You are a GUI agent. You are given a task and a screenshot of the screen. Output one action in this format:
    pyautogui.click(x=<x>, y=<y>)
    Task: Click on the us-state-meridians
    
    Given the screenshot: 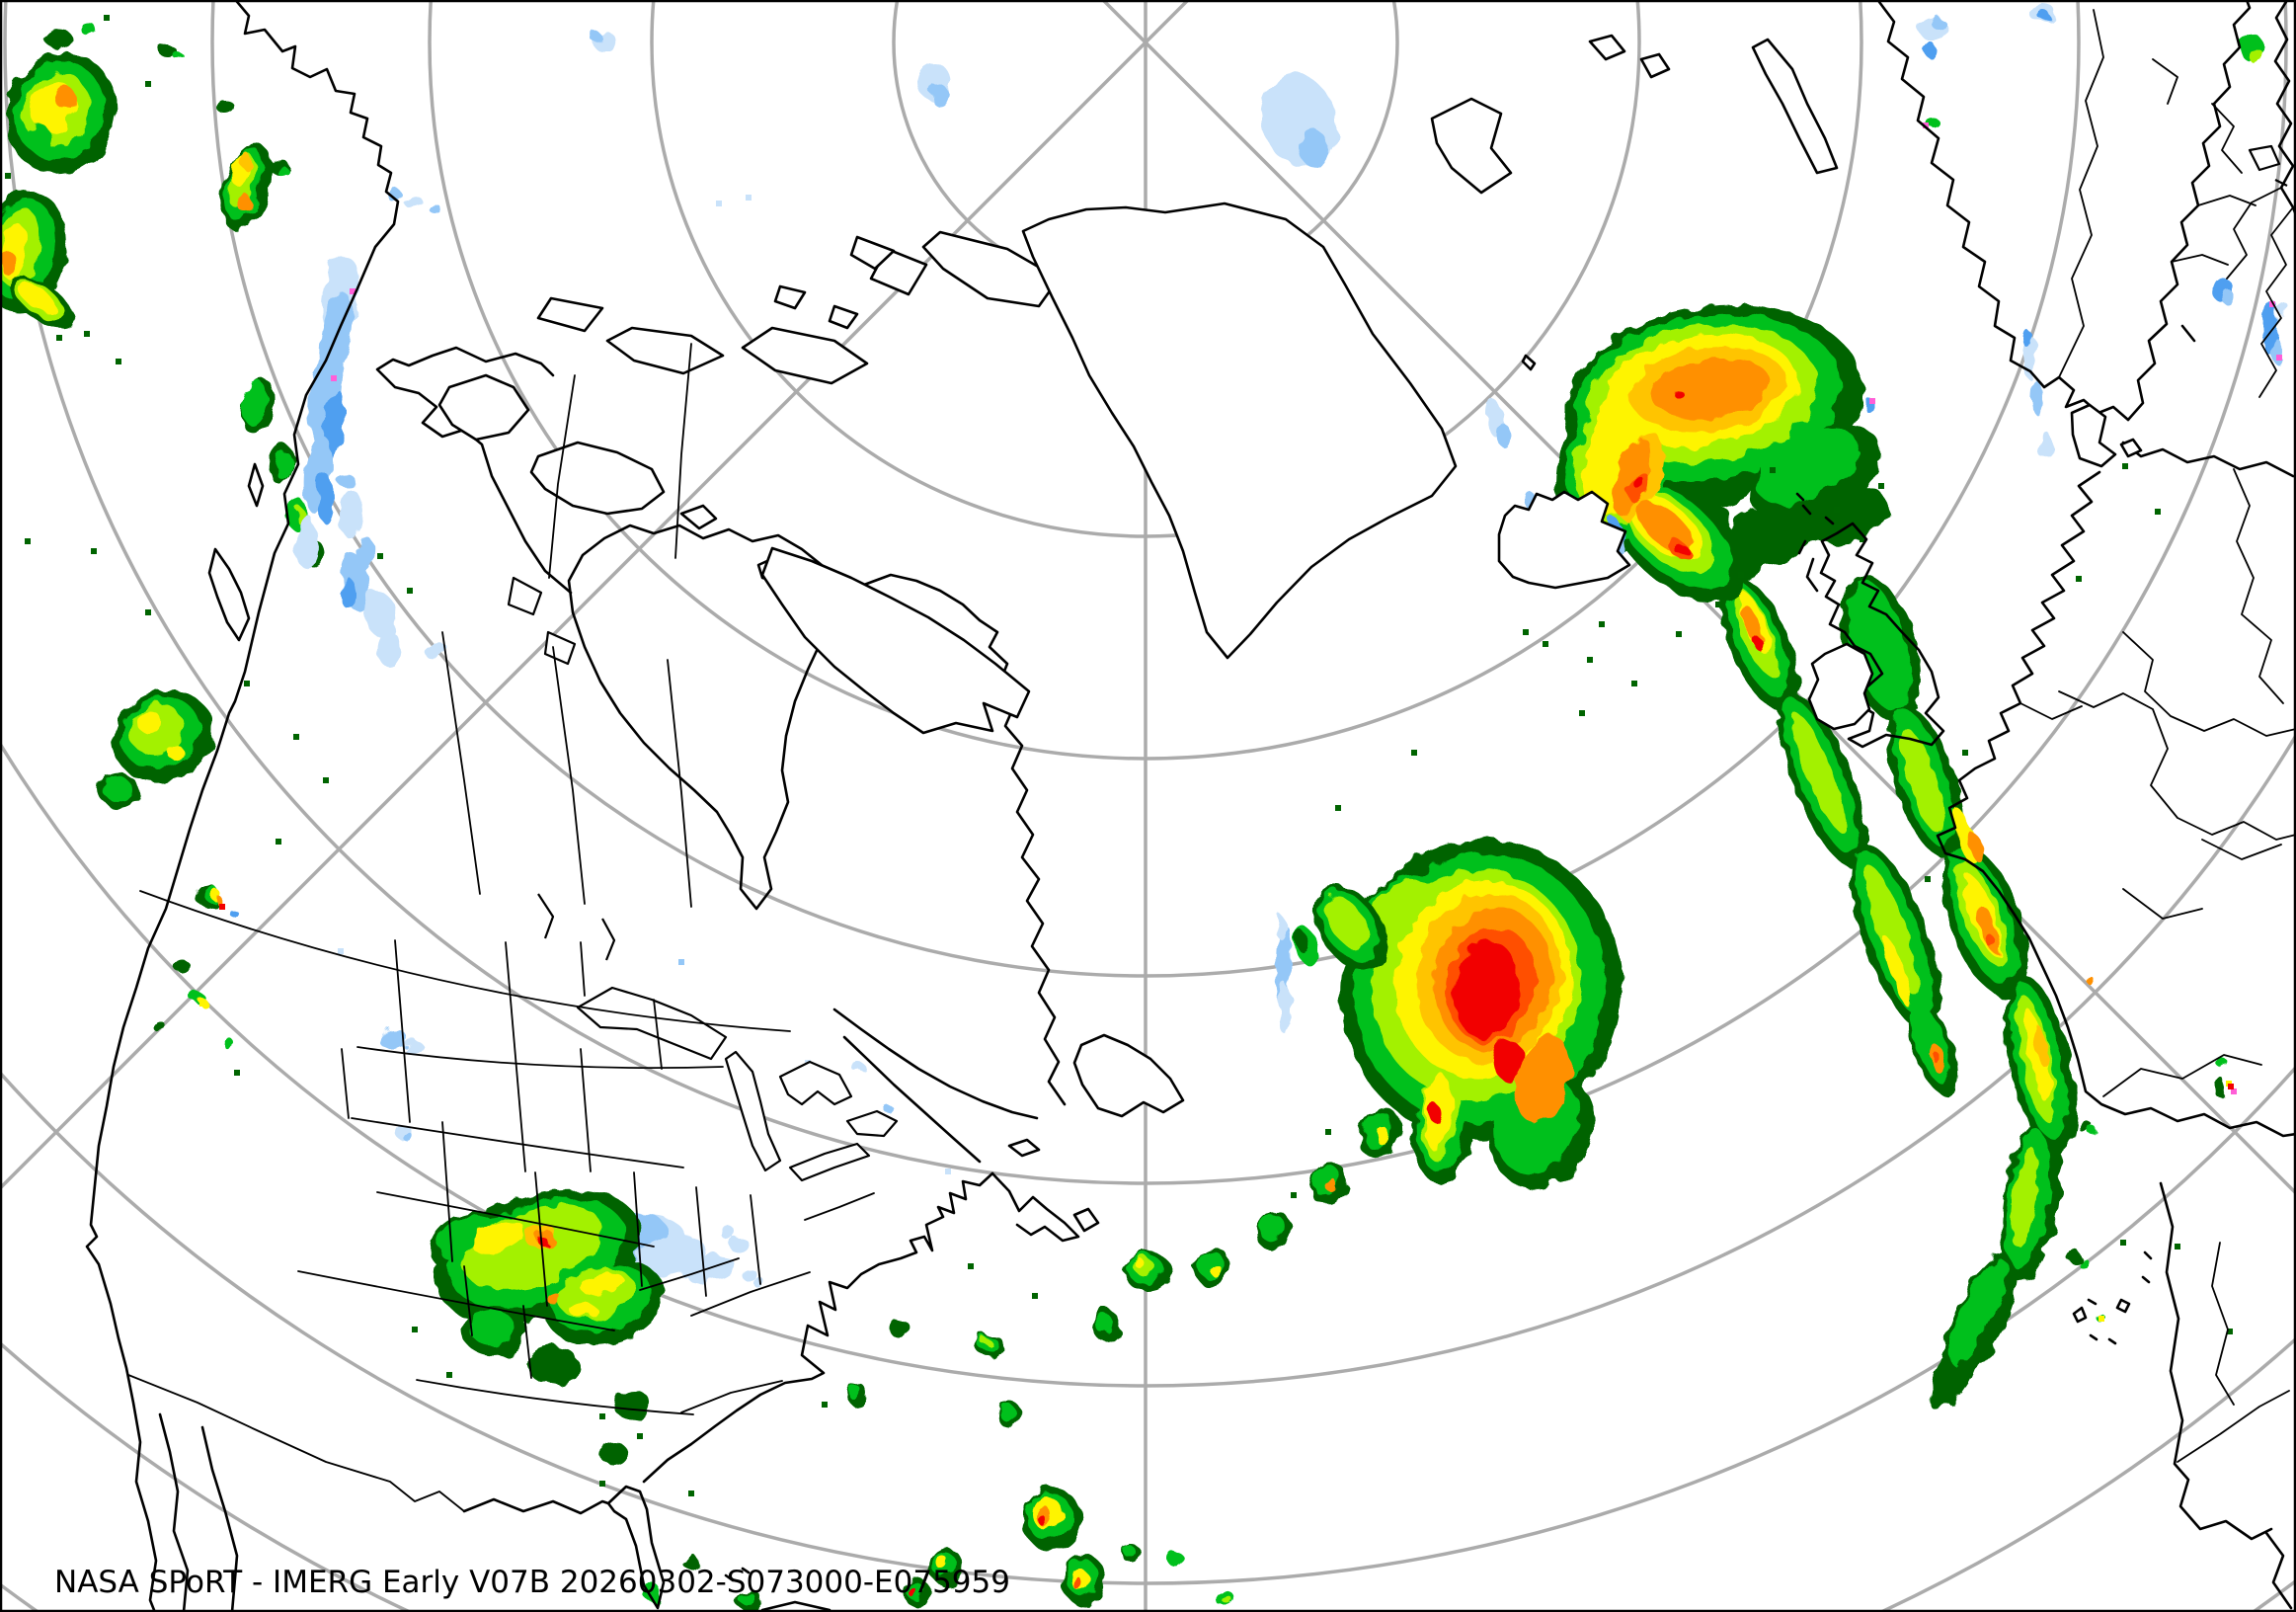 What is the action you would take?
    pyautogui.click(x=524, y=1159)
    